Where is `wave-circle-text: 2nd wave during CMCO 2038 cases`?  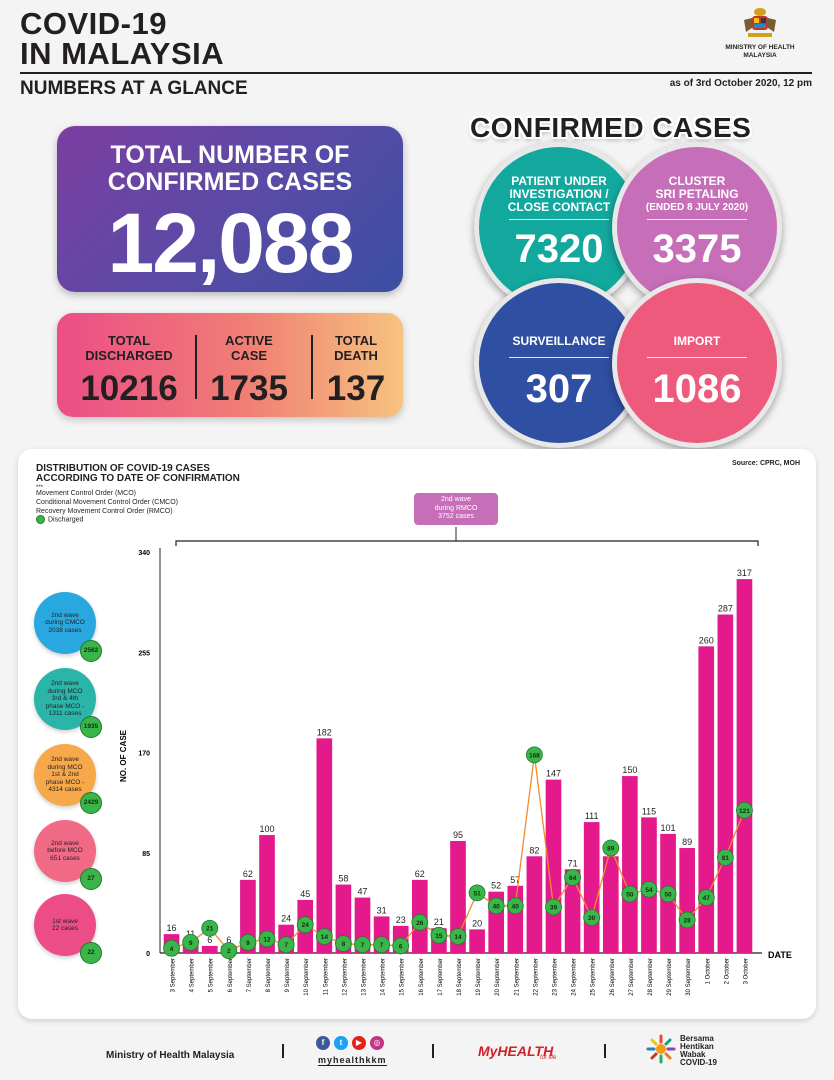 wave-circle-text: 2nd wave during CMCO 2038 cases is located at coordinates (65, 623).